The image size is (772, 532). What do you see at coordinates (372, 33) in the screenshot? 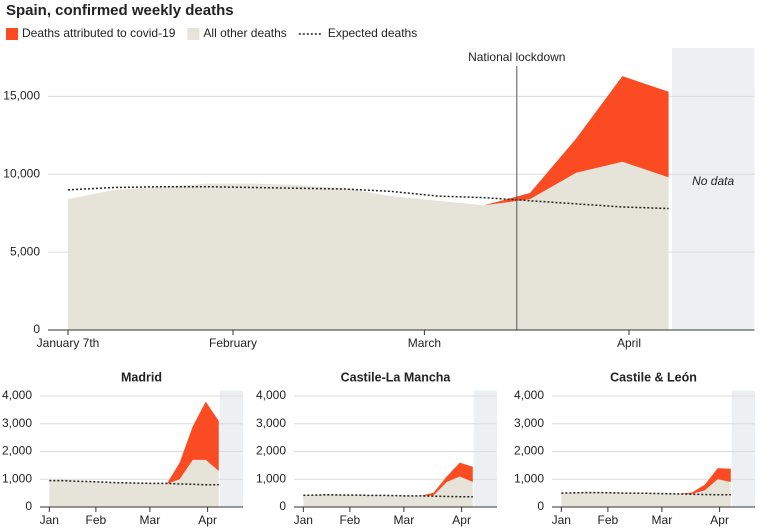
I see `legend-label: Expected deaths` at bounding box center [372, 33].